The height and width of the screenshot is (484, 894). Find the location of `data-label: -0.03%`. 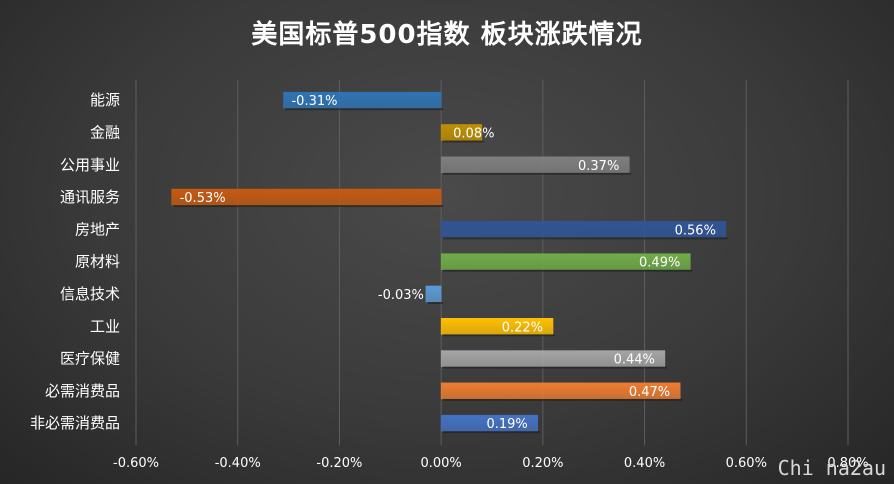

data-label: -0.03% is located at coordinates (401, 295).